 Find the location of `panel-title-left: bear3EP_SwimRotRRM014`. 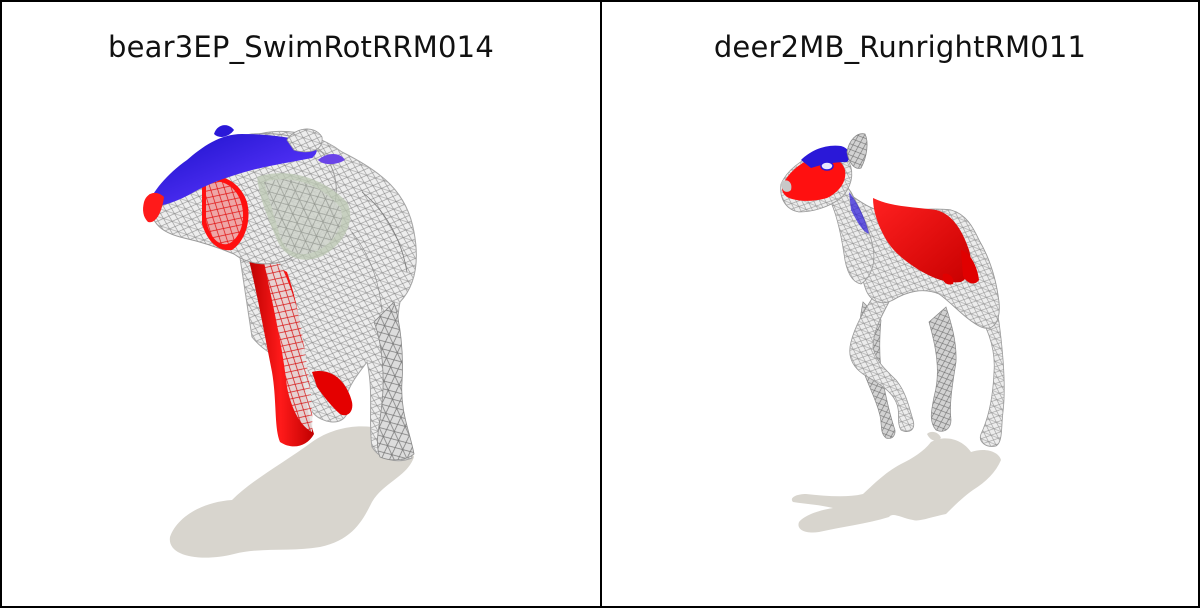

panel-title-left: bear3EP_SwimRotRRM014 is located at coordinates (301, 47).